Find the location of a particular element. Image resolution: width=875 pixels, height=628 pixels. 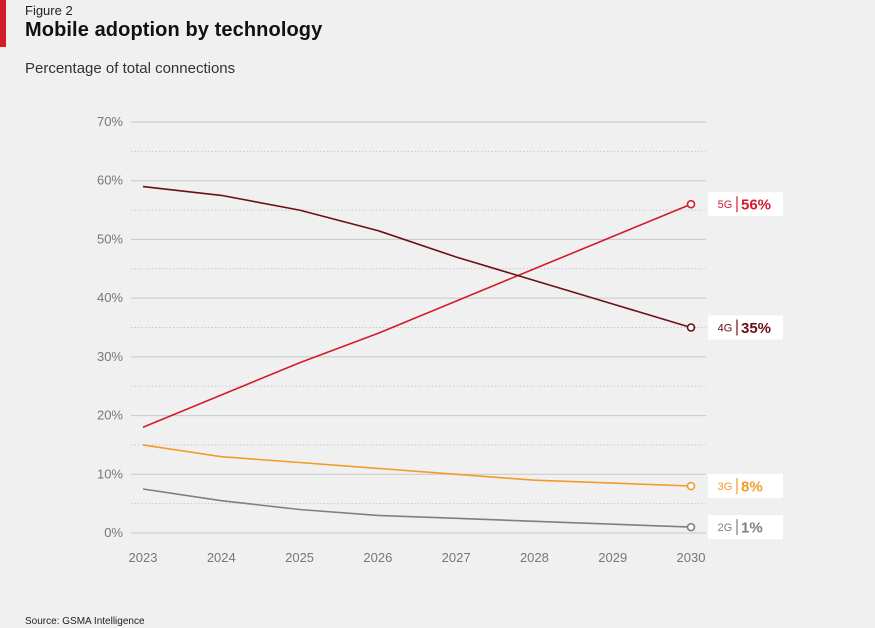

x-tick-label: 2028 is located at coordinates (534, 557).